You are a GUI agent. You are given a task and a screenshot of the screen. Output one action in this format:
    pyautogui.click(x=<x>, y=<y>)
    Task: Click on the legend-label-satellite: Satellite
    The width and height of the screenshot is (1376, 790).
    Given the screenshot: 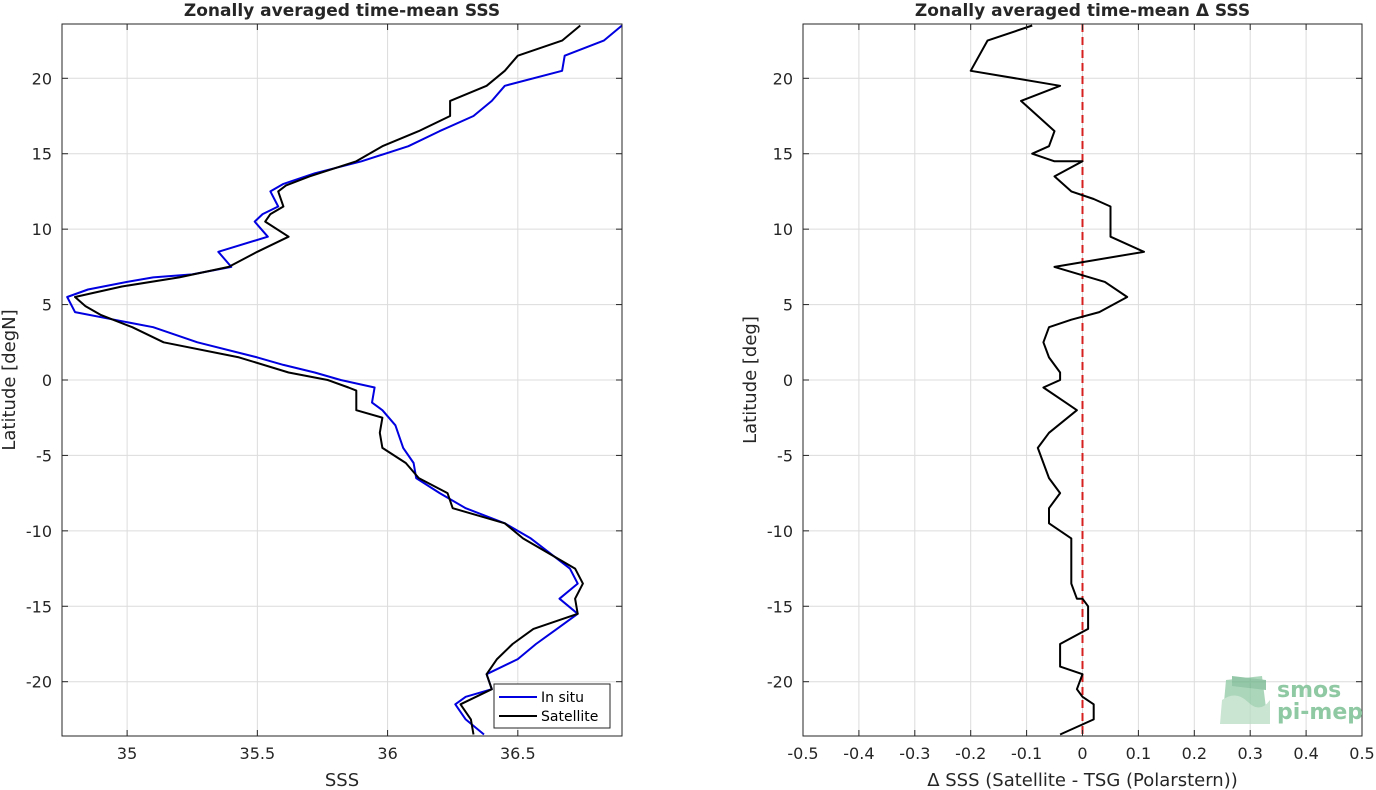 What is the action you would take?
    pyautogui.click(x=569, y=717)
    